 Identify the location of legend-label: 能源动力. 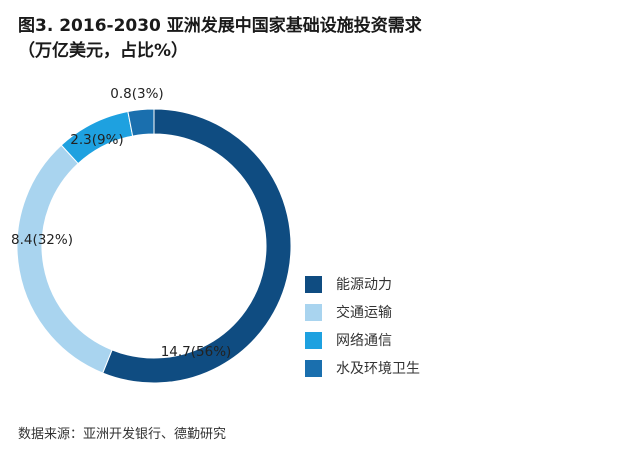
(364, 285).